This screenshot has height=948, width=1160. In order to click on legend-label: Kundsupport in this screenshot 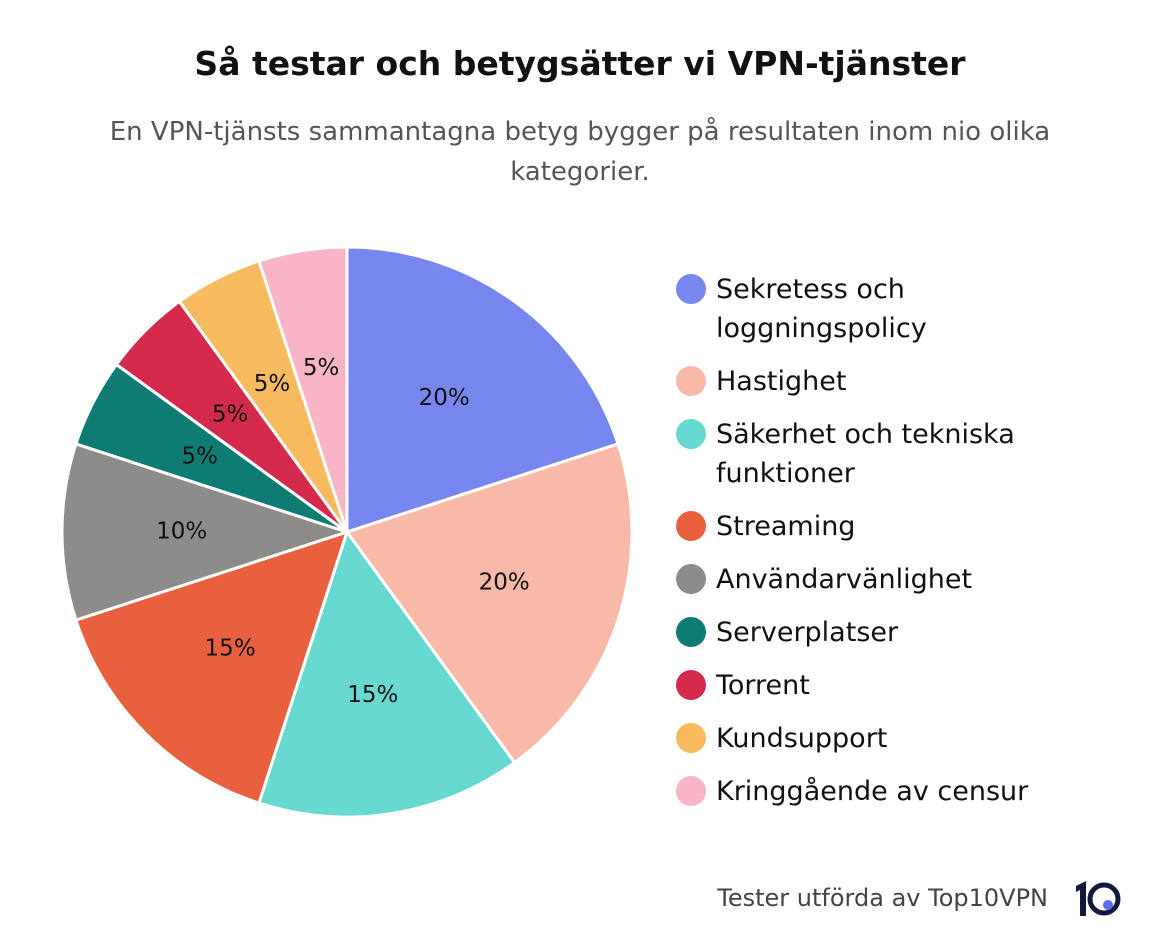, I will do `click(802, 738)`.